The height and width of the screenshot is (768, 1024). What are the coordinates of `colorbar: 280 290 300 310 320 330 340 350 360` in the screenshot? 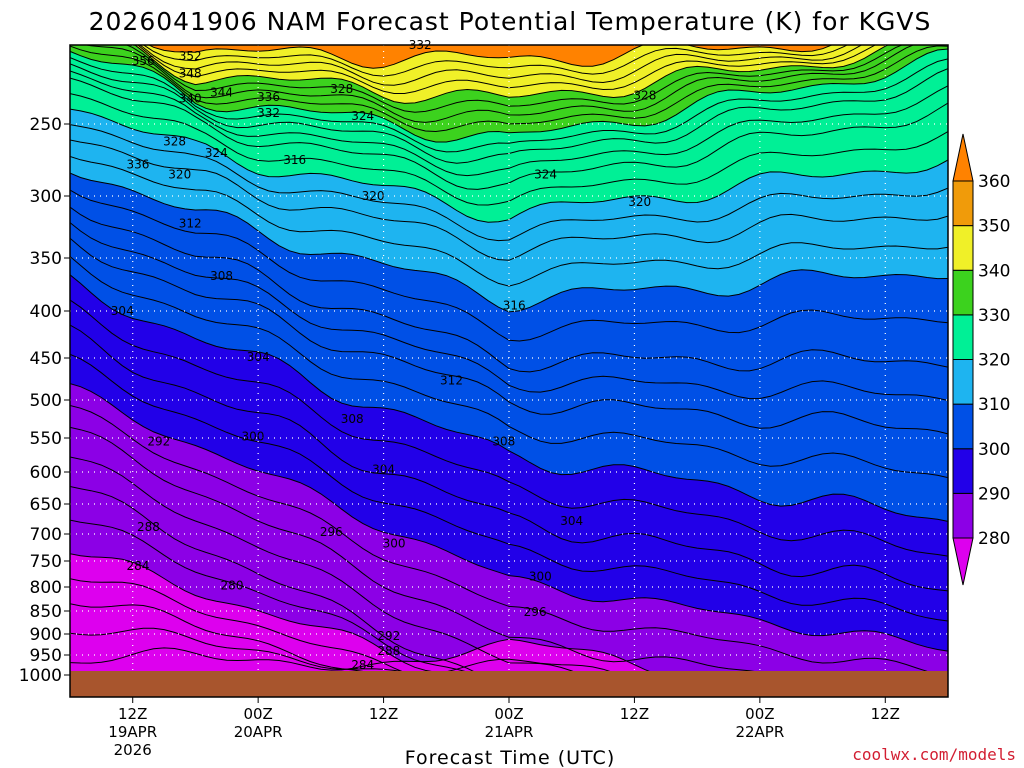 It's located at (981, 359).